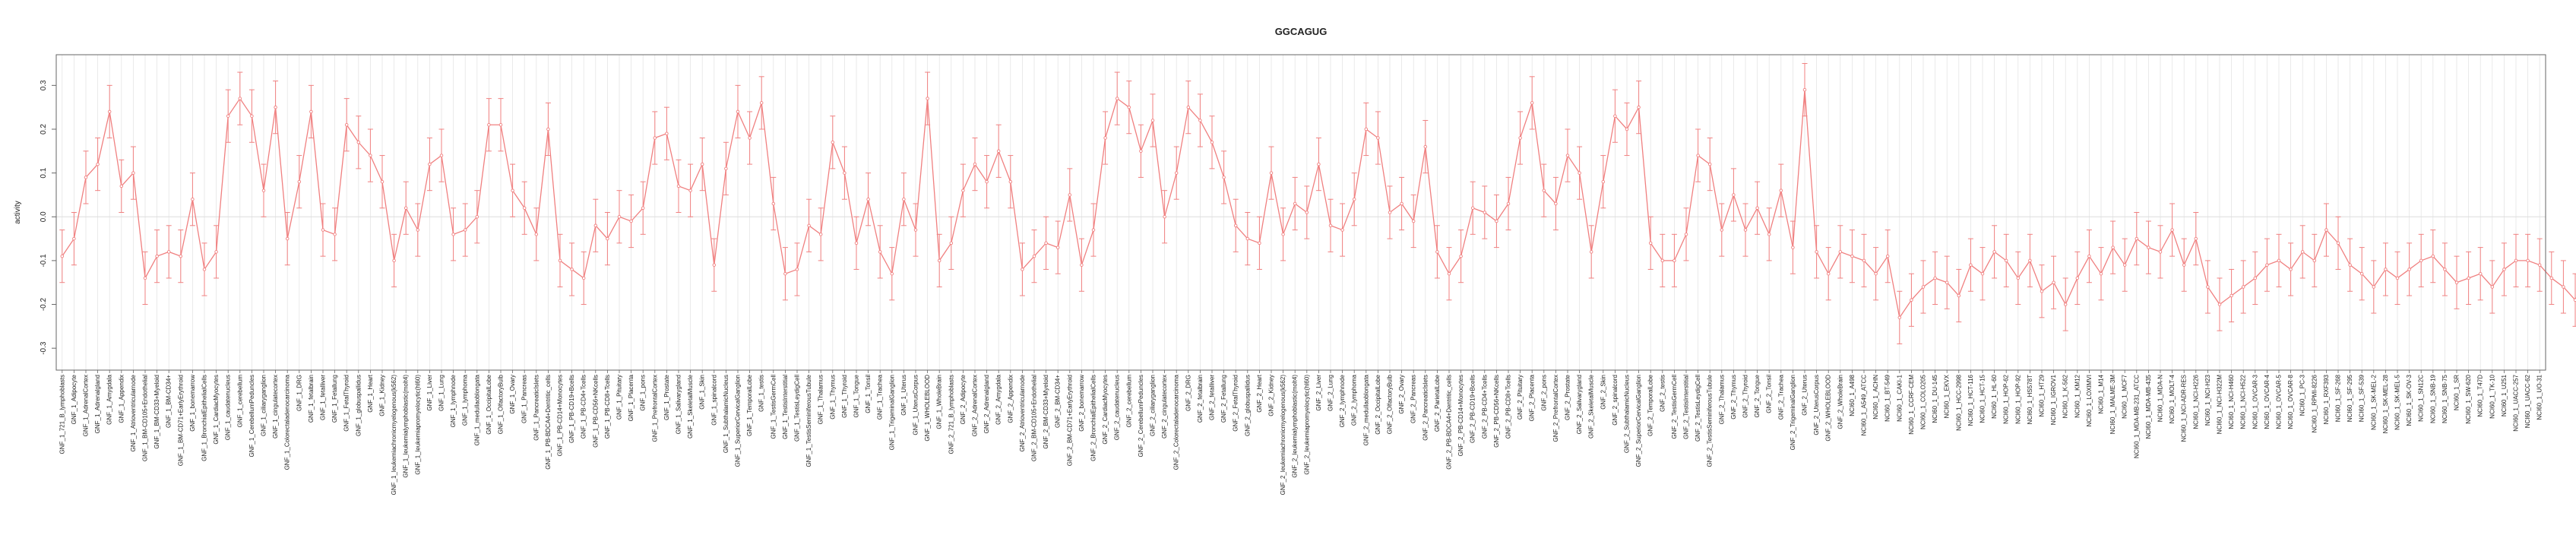 The height and width of the screenshot is (551, 2576). What do you see at coordinates (44, 304) in the screenshot?
I see `y-tick-label: -0.2` at bounding box center [44, 304].